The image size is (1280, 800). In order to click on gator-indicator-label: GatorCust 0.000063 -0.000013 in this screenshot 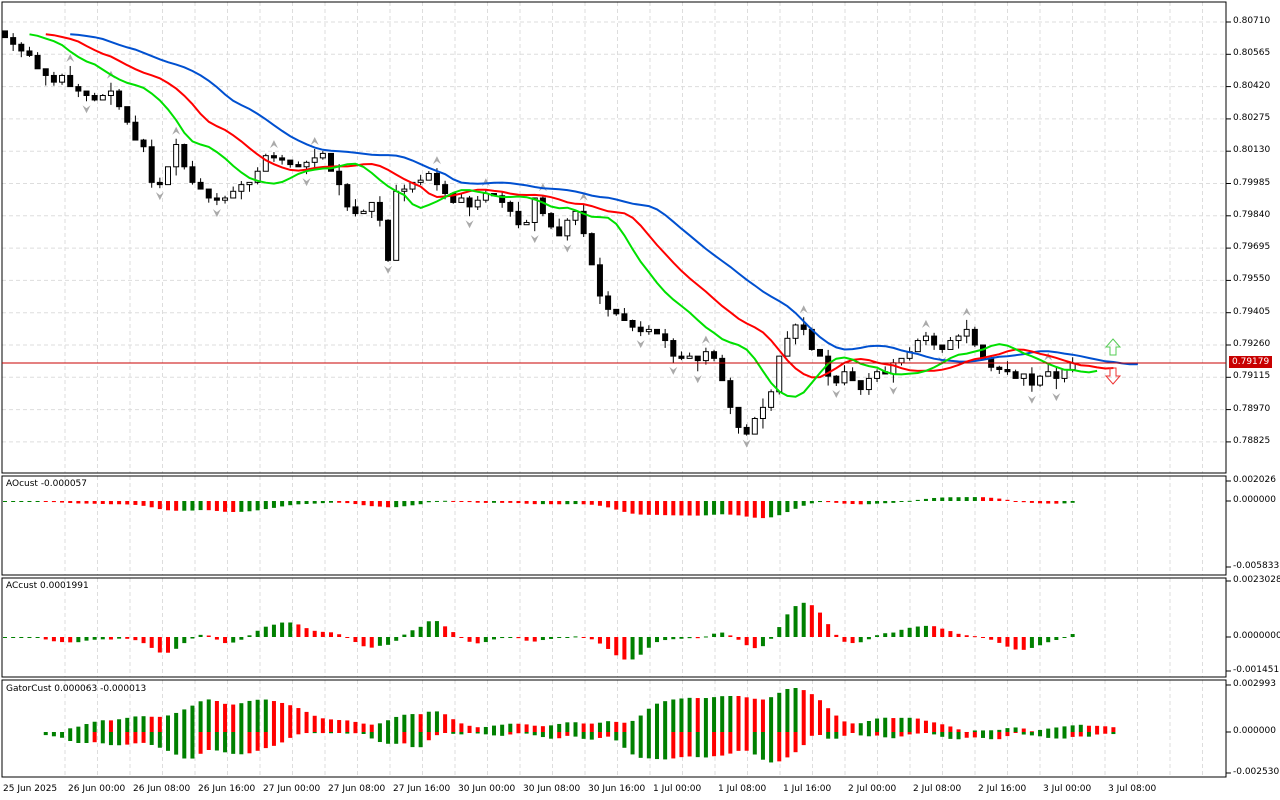, I will do `click(76, 689)`.